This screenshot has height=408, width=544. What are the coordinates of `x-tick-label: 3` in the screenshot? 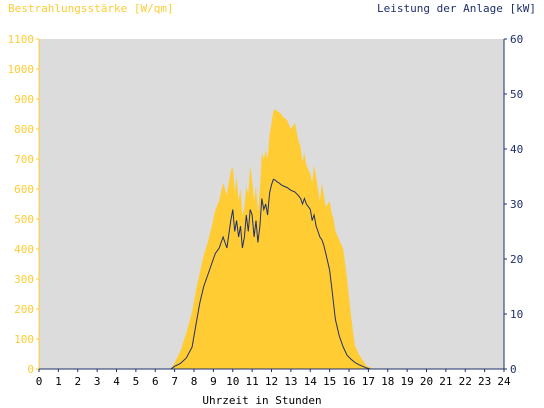 It's located at (97, 381).